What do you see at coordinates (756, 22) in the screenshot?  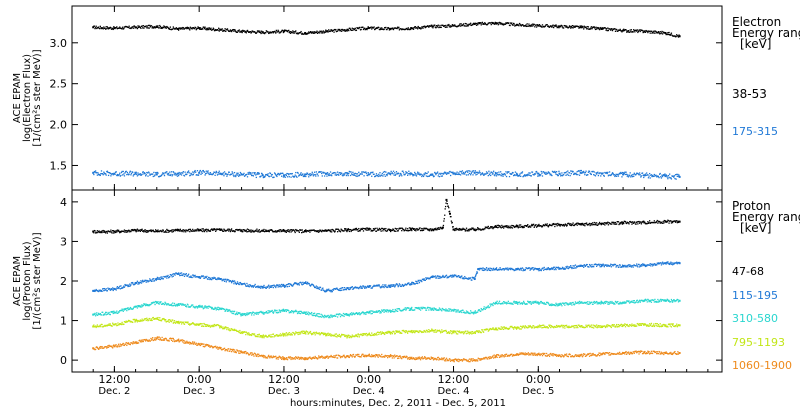 I see `legend-title-line: Electron` at bounding box center [756, 22].